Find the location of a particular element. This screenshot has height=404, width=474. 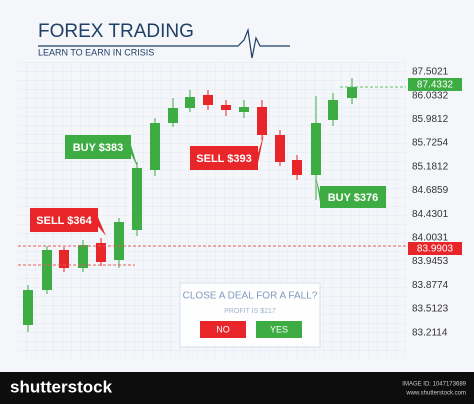

price-label: 83.5123 is located at coordinates (430, 309).